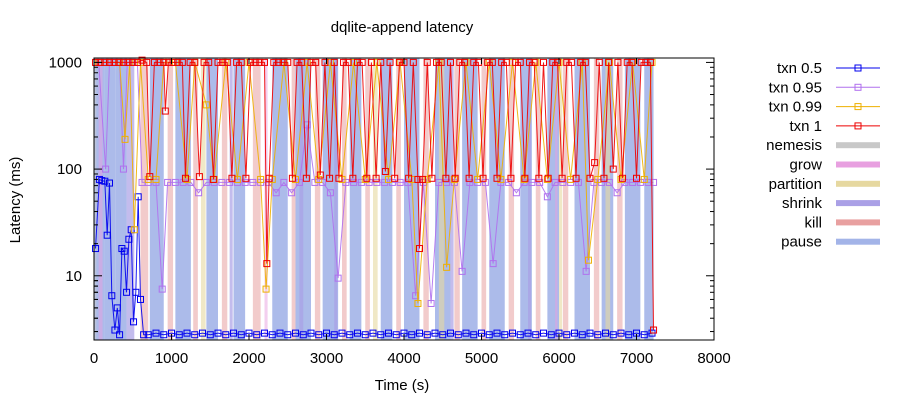 This screenshot has height=405, width=900. What do you see at coordinates (795, 87) in the screenshot?
I see `legend-label: txn 0.95` at bounding box center [795, 87].